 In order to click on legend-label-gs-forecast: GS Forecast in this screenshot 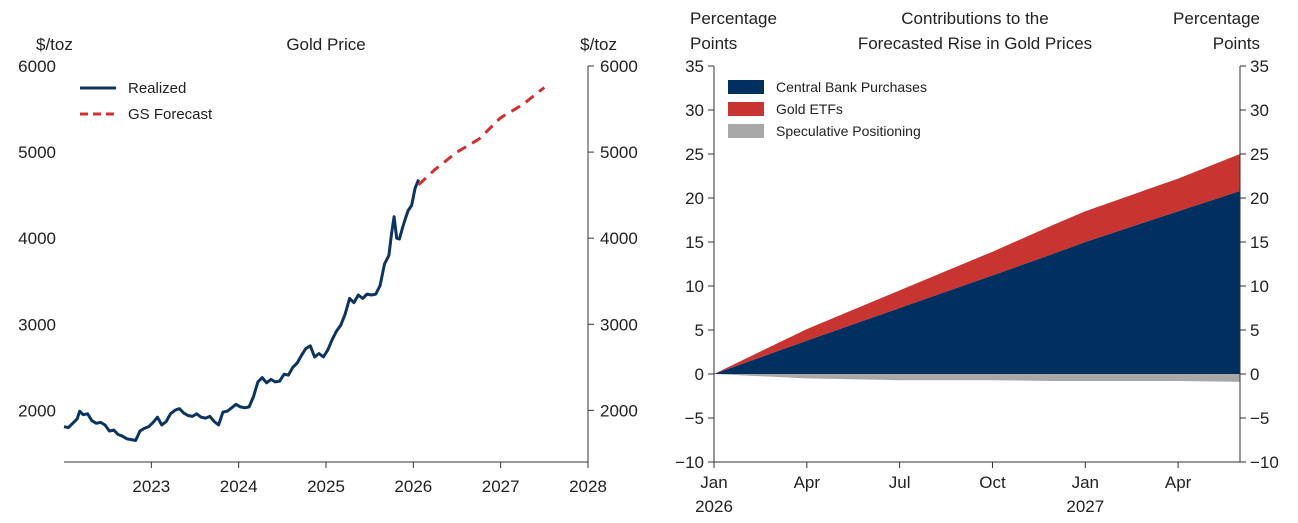, I will do `click(170, 114)`.